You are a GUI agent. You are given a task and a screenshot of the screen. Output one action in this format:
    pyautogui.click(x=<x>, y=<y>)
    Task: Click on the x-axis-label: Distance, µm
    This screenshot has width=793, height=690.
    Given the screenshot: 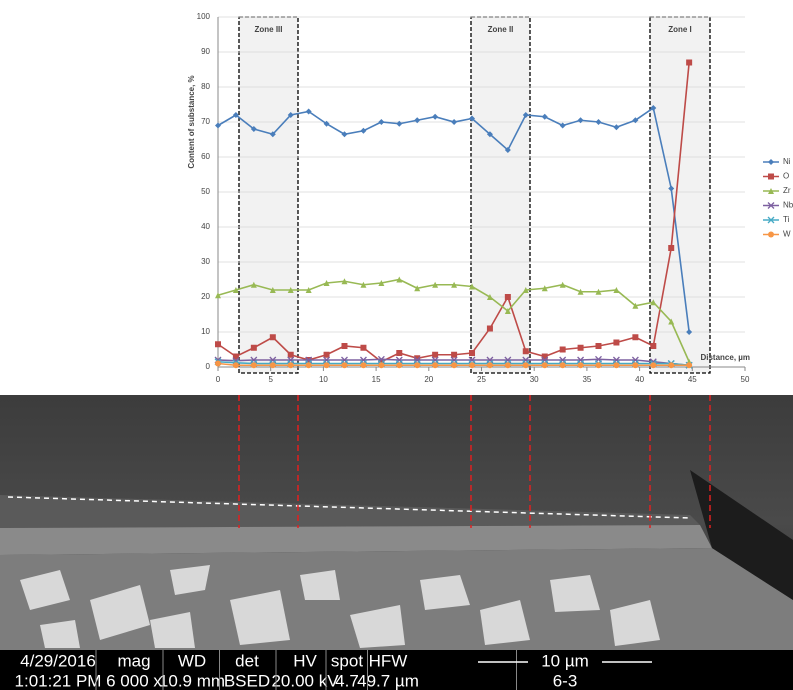 What is the action you would take?
    pyautogui.click(x=725, y=357)
    